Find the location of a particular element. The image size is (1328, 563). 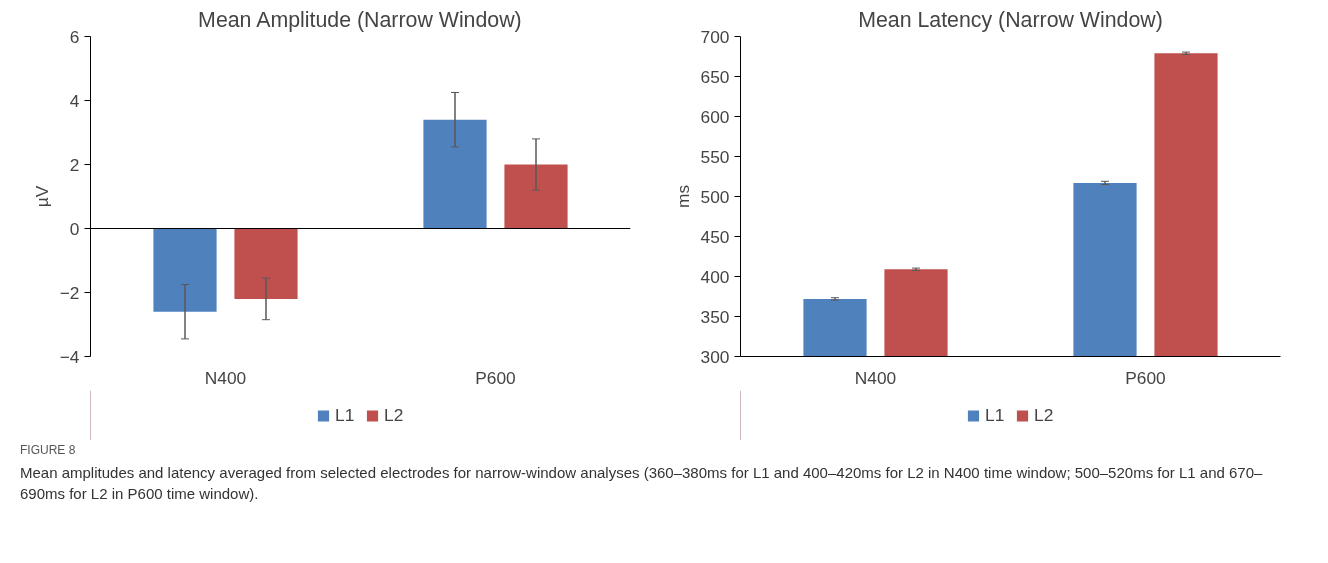

y-tick-label: 650 is located at coordinates (715, 76).